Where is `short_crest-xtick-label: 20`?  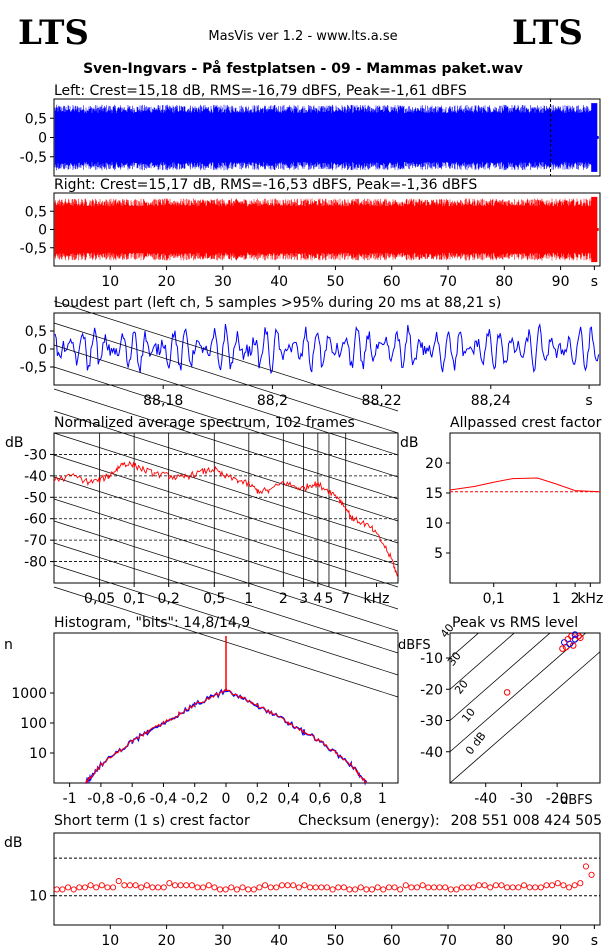
short_crest-xtick-label: 20 is located at coordinates (167, 939).